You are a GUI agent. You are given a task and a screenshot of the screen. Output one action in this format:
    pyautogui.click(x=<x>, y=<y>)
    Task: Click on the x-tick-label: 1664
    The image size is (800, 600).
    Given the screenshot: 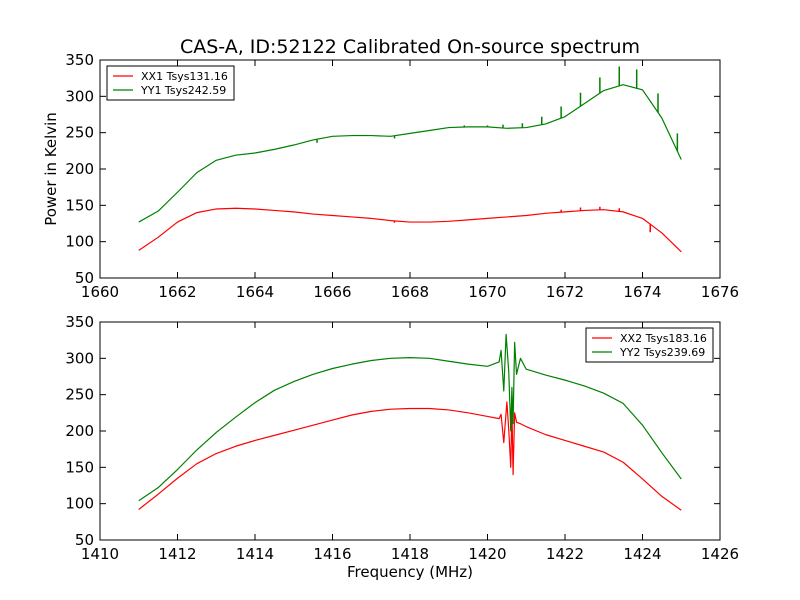 What is the action you would take?
    pyautogui.click(x=255, y=292)
    